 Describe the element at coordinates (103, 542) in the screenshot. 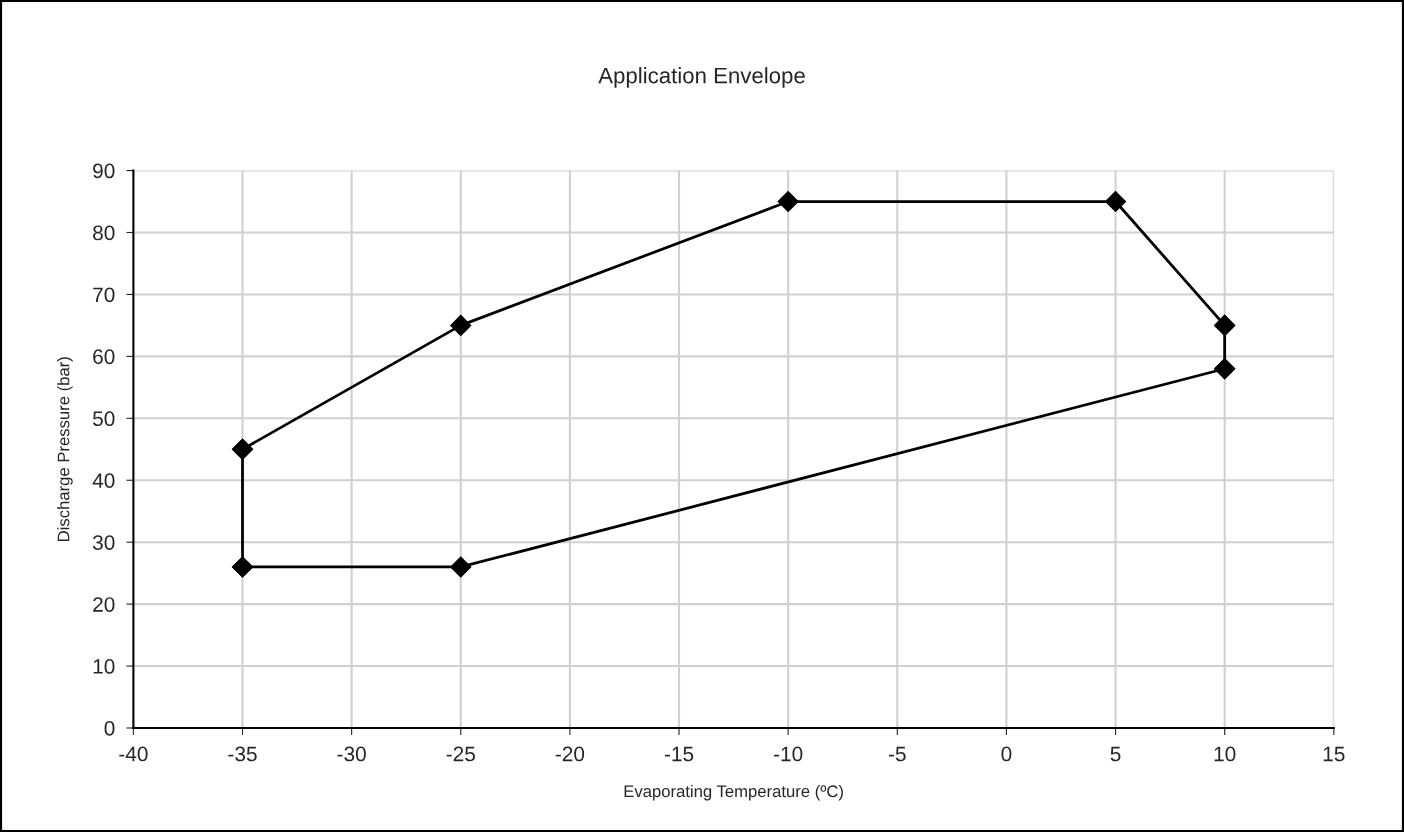

I see `y-tick-label: 30` at that location.